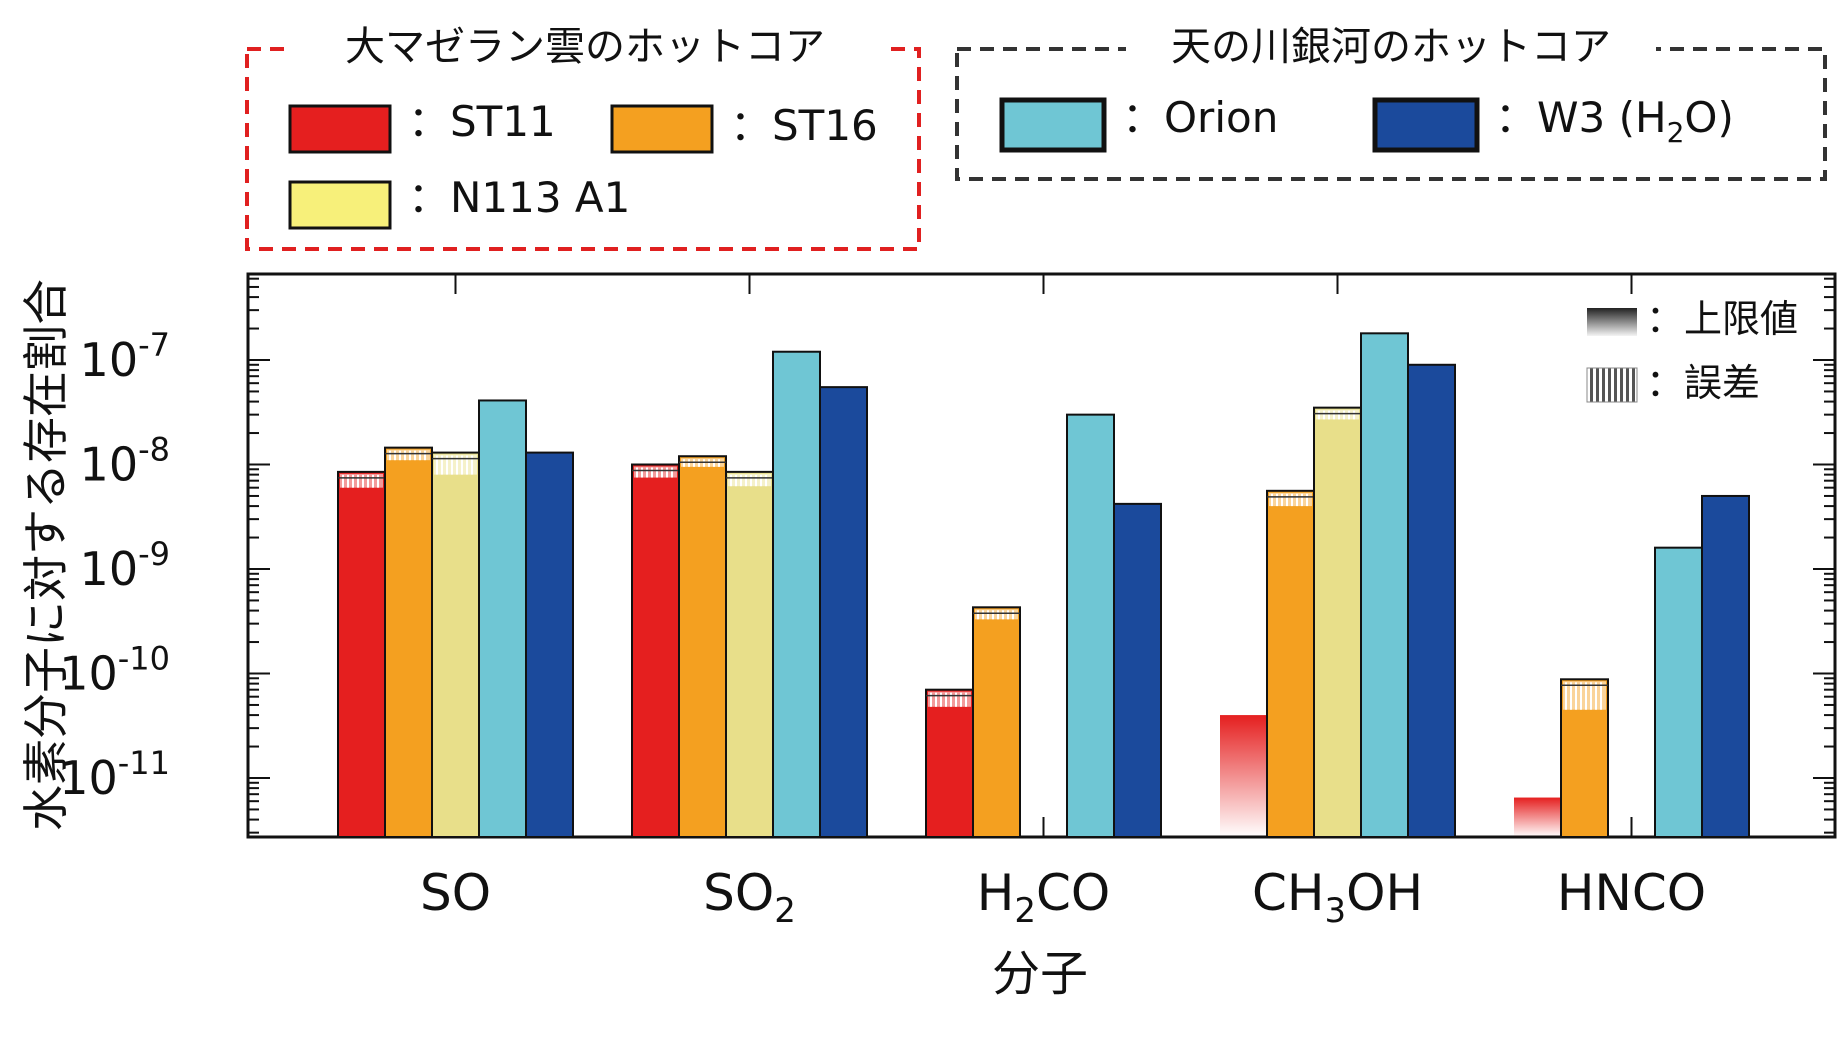 This screenshot has width=1846, height=1046. What do you see at coordinates (1391, 47) in the screenshot?
I see `legend-mw-title: 天の川銀河のホットコア` at bounding box center [1391, 47].